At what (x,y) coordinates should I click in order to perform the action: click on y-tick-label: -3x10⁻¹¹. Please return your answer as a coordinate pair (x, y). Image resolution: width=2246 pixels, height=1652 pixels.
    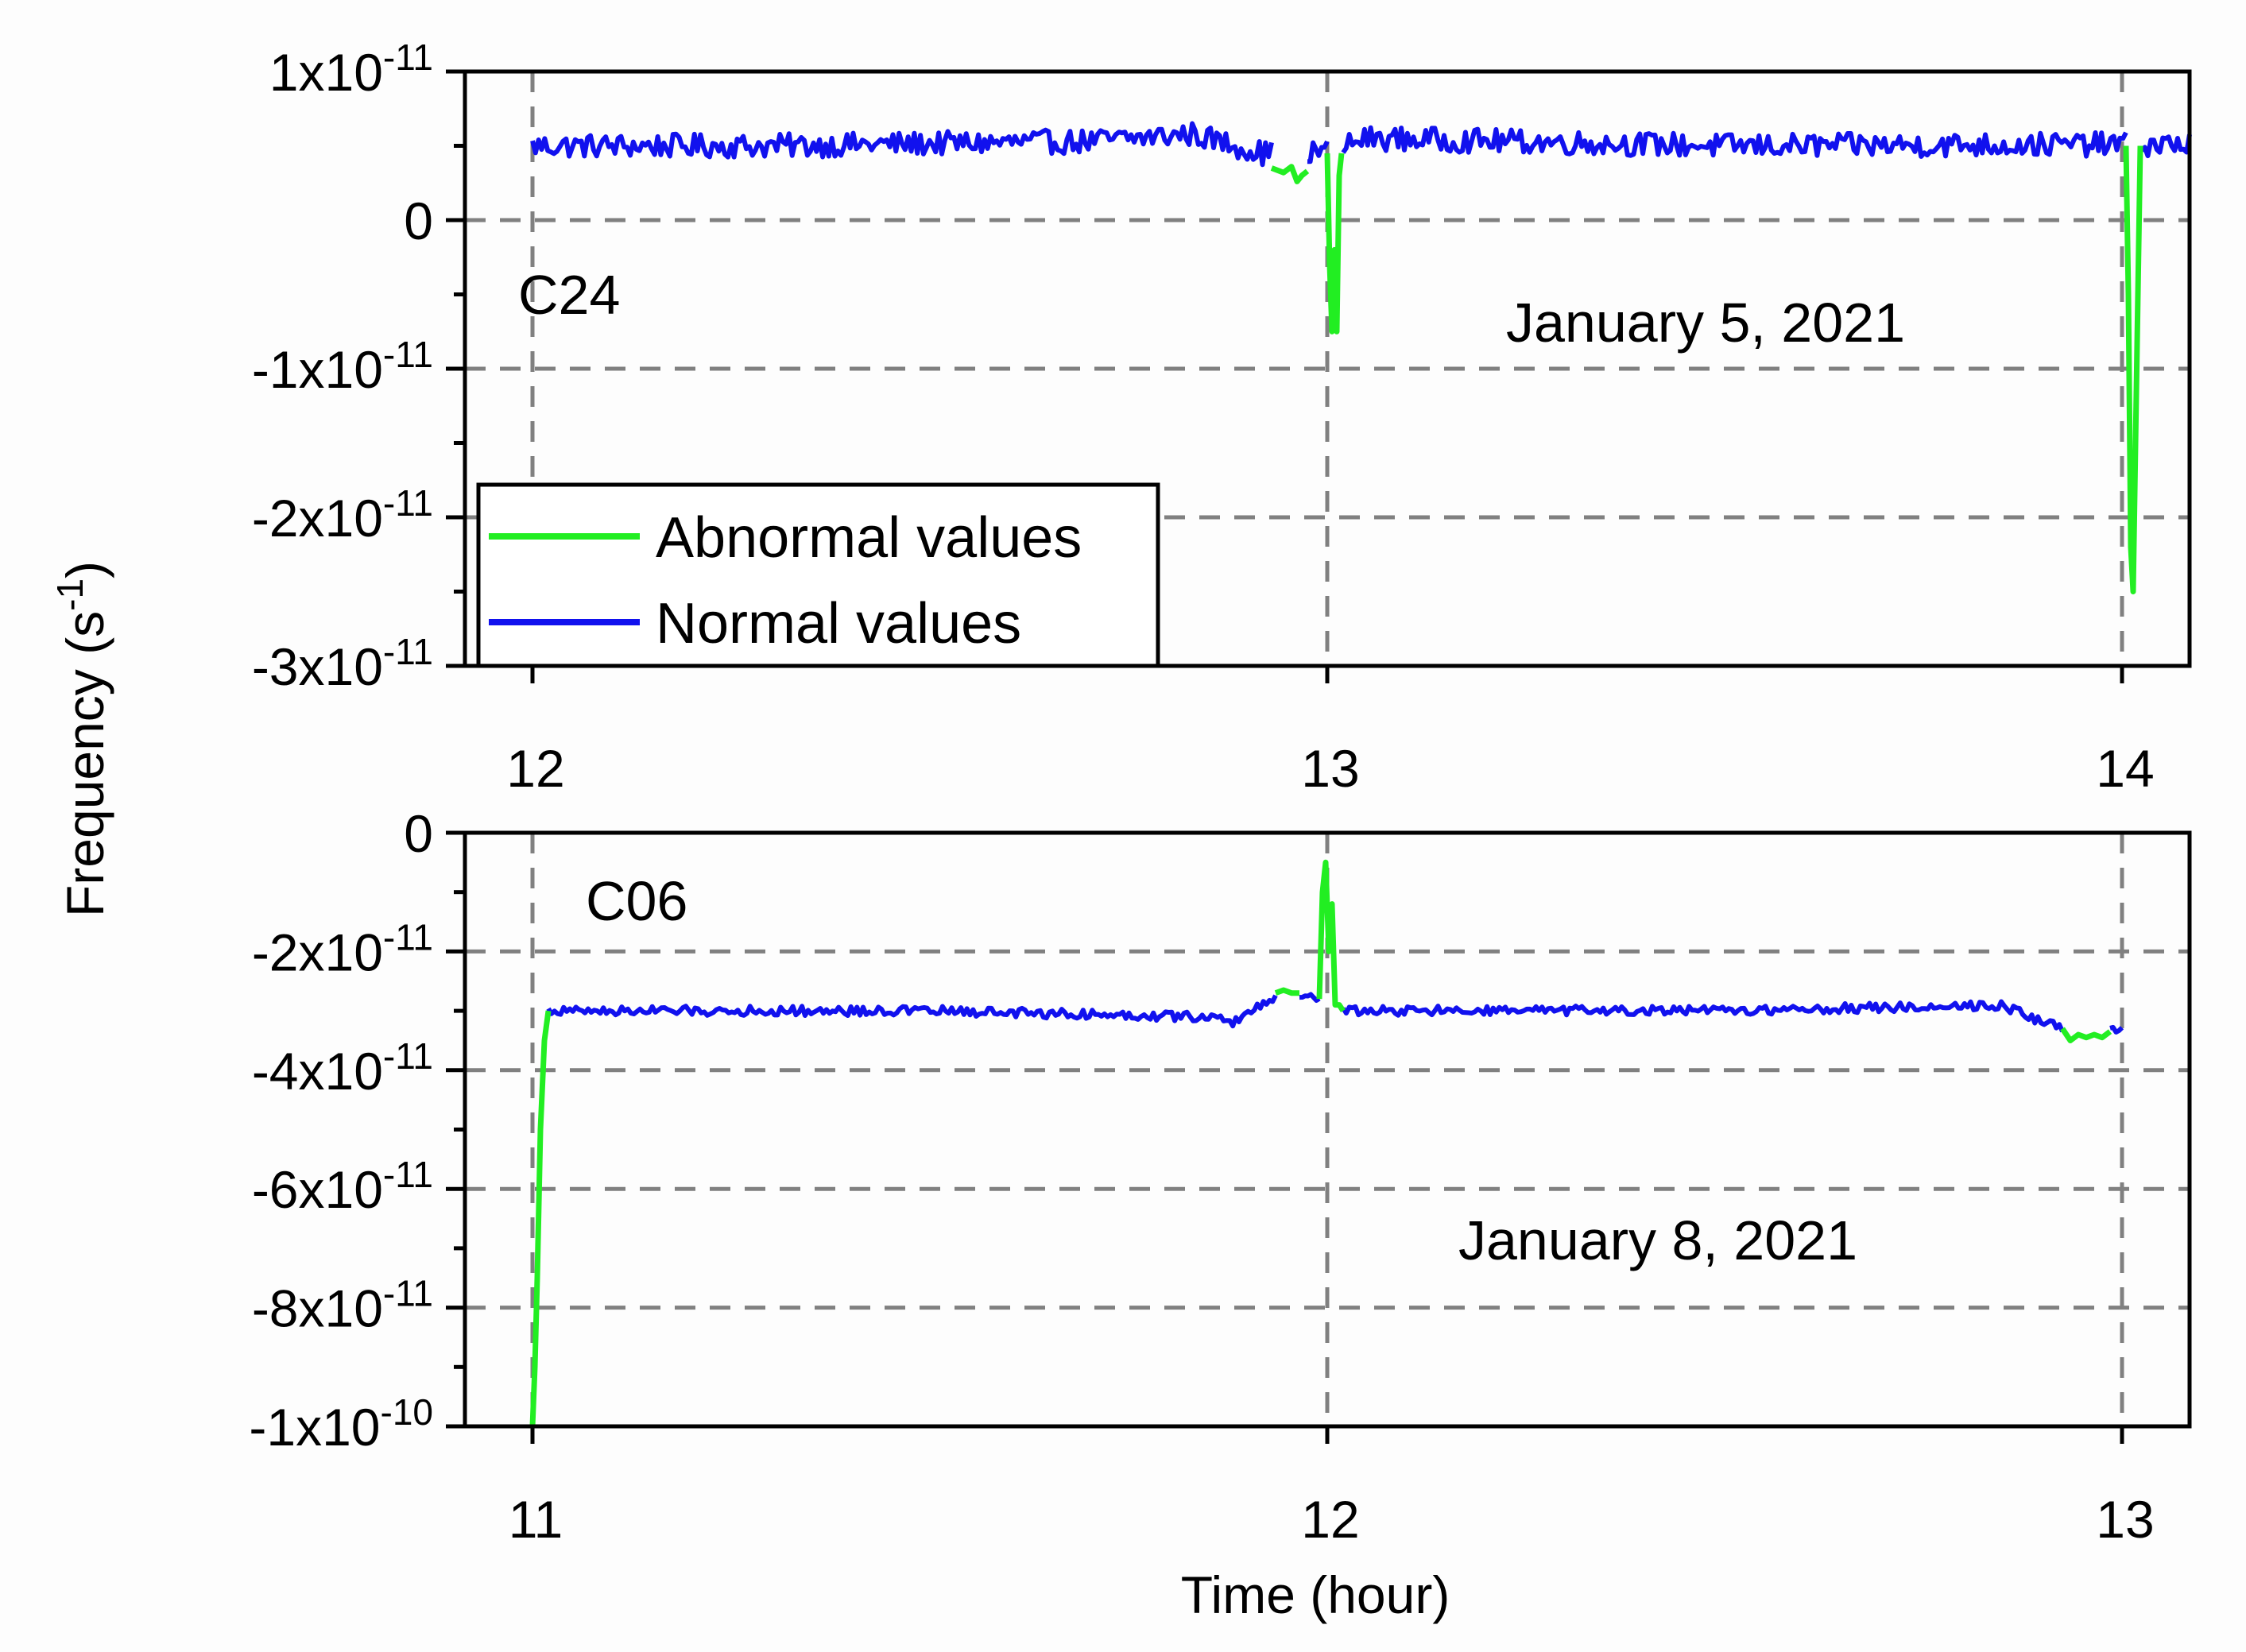
    Looking at the image, I should click on (342, 664).